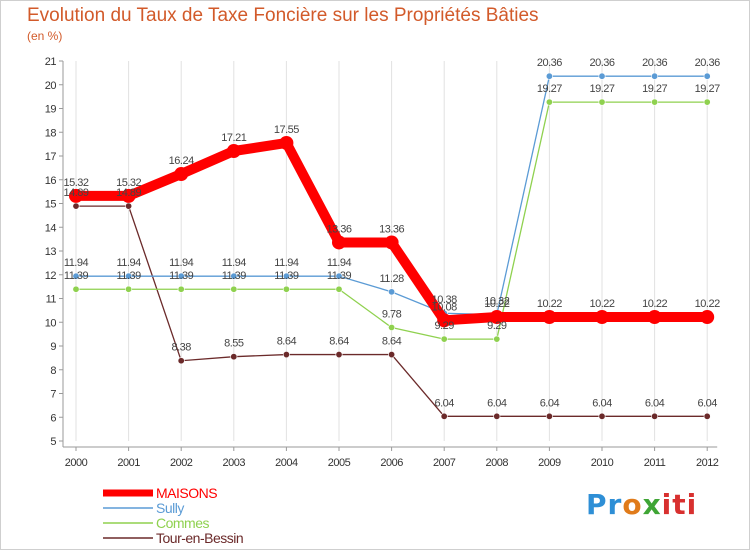  Describe the element at coordinates (51, 86) in the screenshot. I see `y-tick-label-20: 20` at that location.